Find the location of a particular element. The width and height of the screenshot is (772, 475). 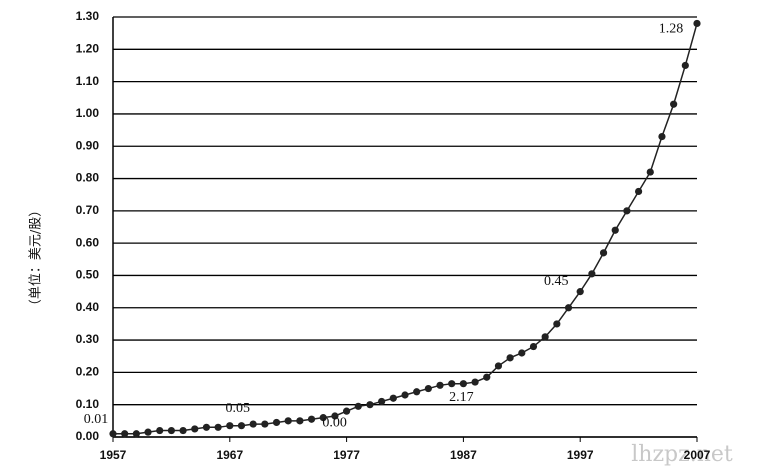

y-tick-label: 0.90 is located at coordinates (88, 145).